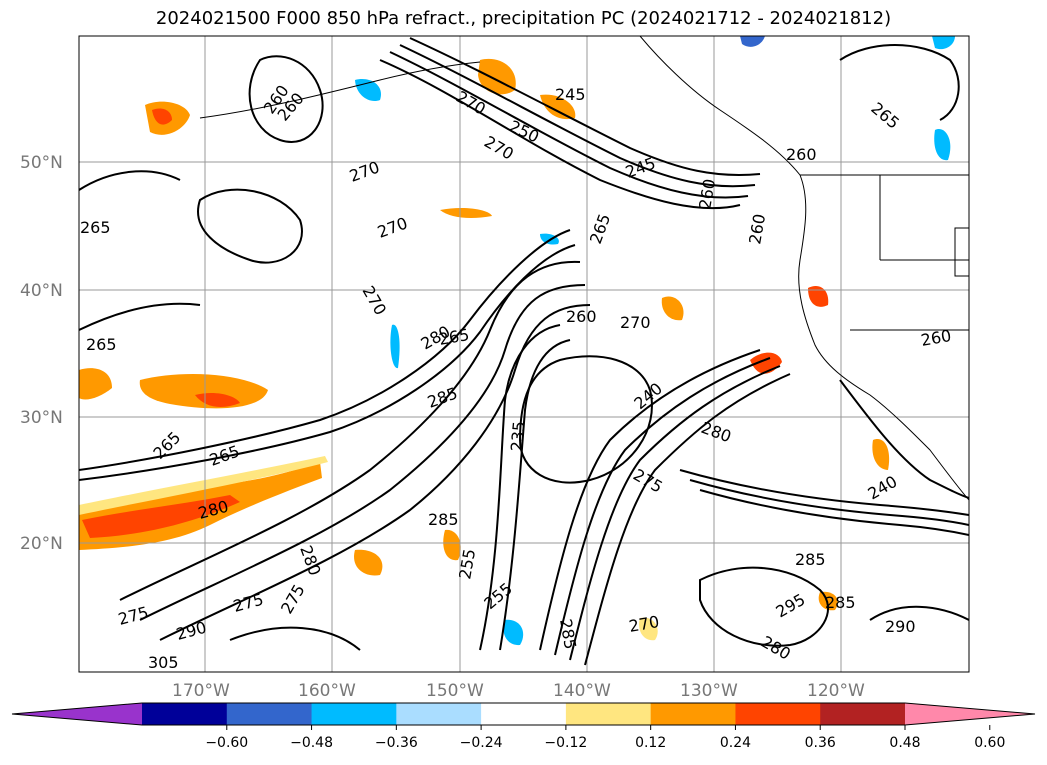 The height and width of the screenshot is (765, 1047). What do you see at coordinates (41, 544) in the screenshot?
I see `lat-label: 20°N` at bounding box center [41, 544].